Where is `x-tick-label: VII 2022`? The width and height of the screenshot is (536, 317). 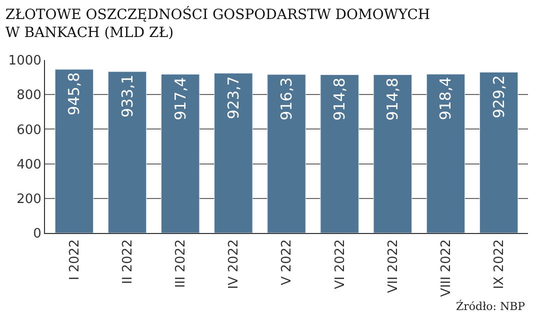
x-tick-label: VII 2022 is located at coordinates (393, 266).